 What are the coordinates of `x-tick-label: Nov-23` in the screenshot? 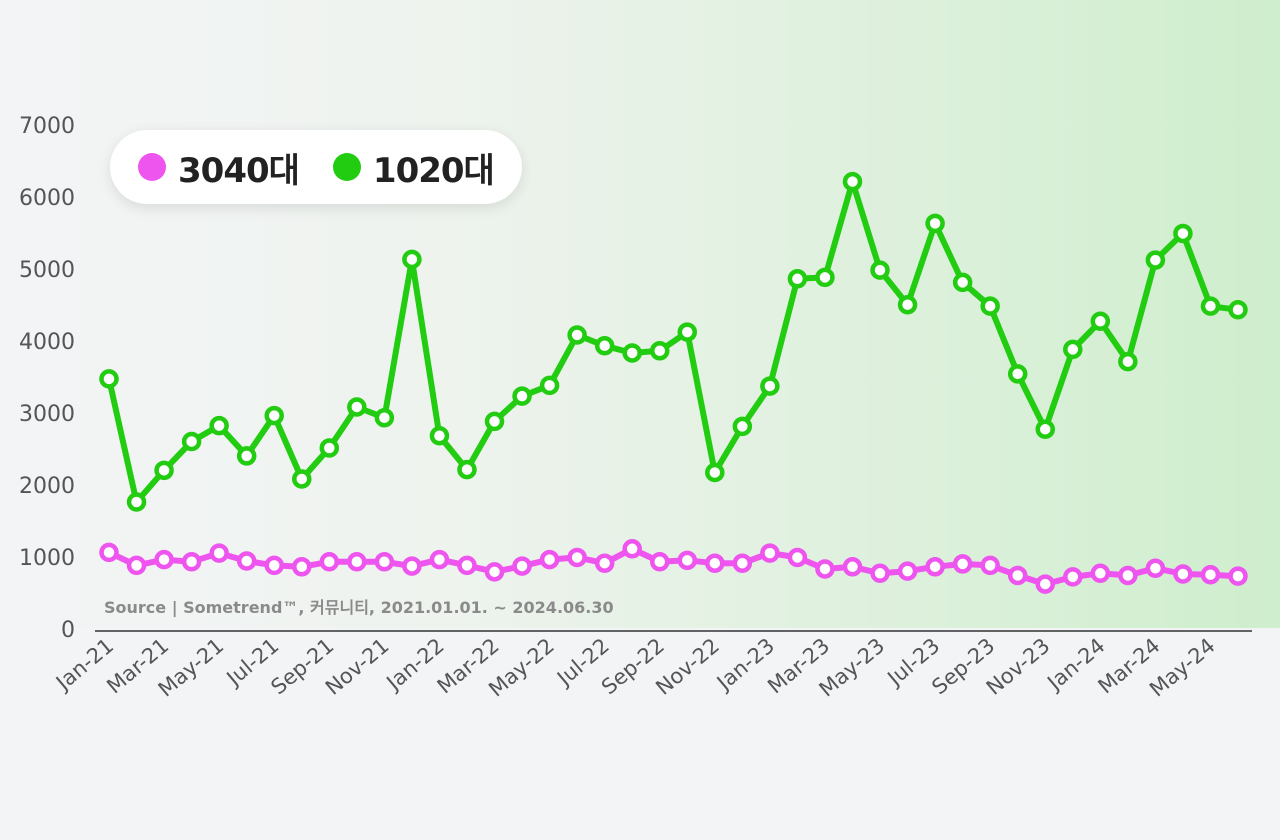 It's located at (1018, 666).